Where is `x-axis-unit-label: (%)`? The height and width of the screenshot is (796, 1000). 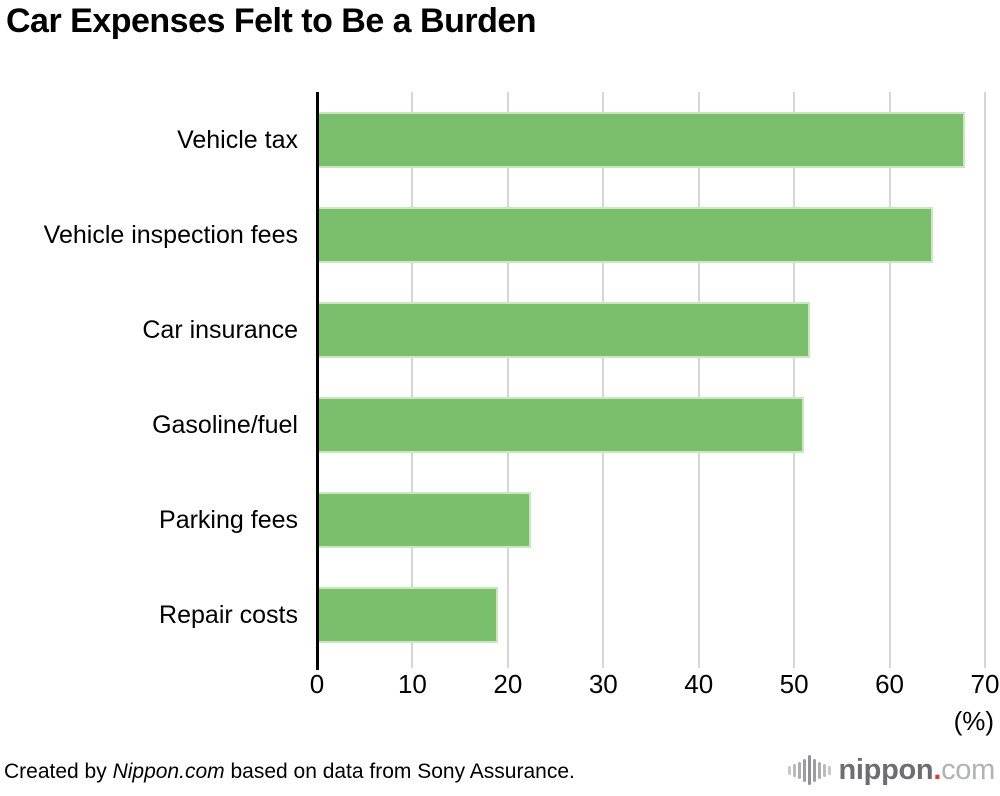 x-axis-unit-label: (%) is located at coordinates (973, 721).